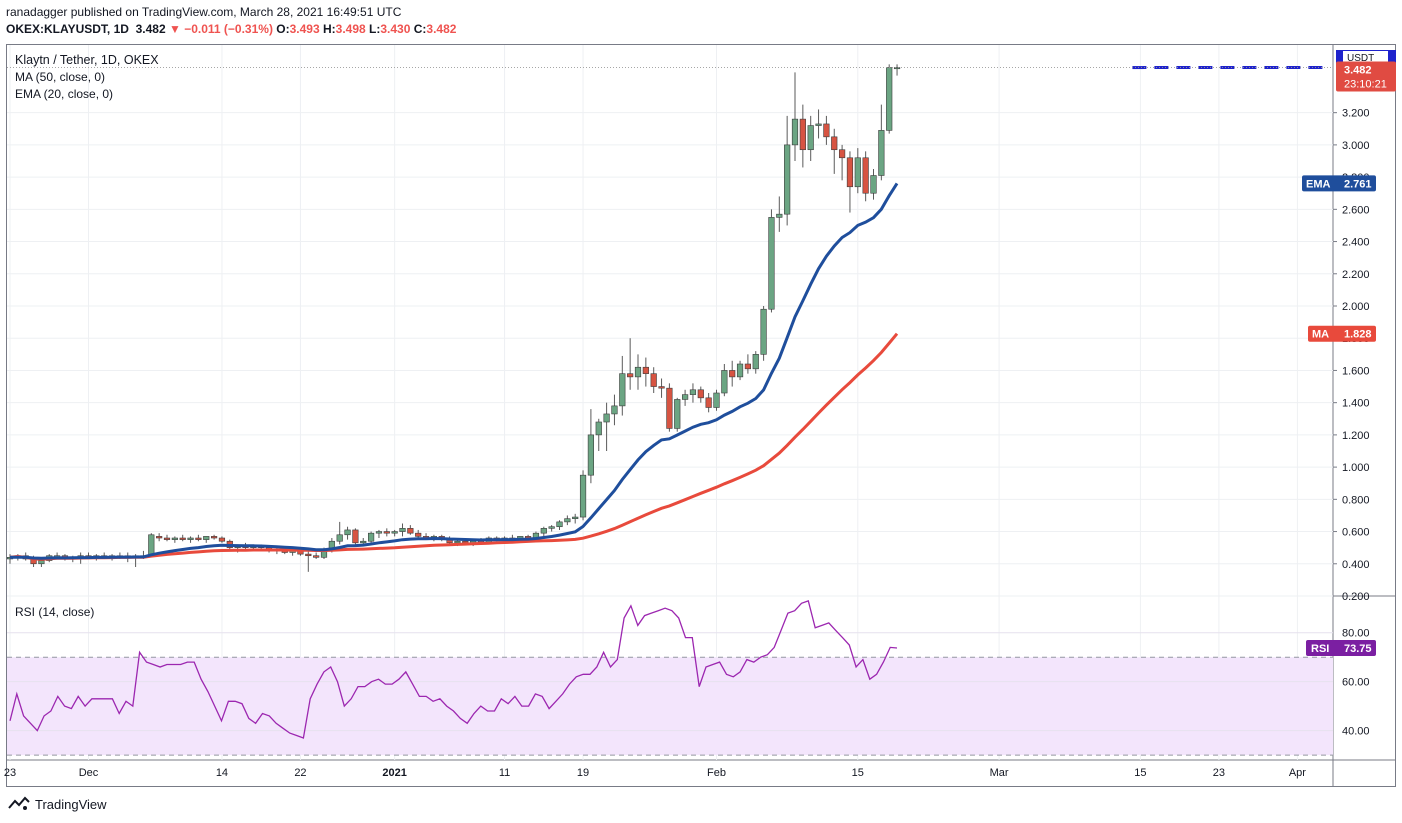 The height and width of the screenshot is (823, 1402). Describe the element at coordinates (1360, 58) in the screenshot. I see `currency-label: USDT` at that location.